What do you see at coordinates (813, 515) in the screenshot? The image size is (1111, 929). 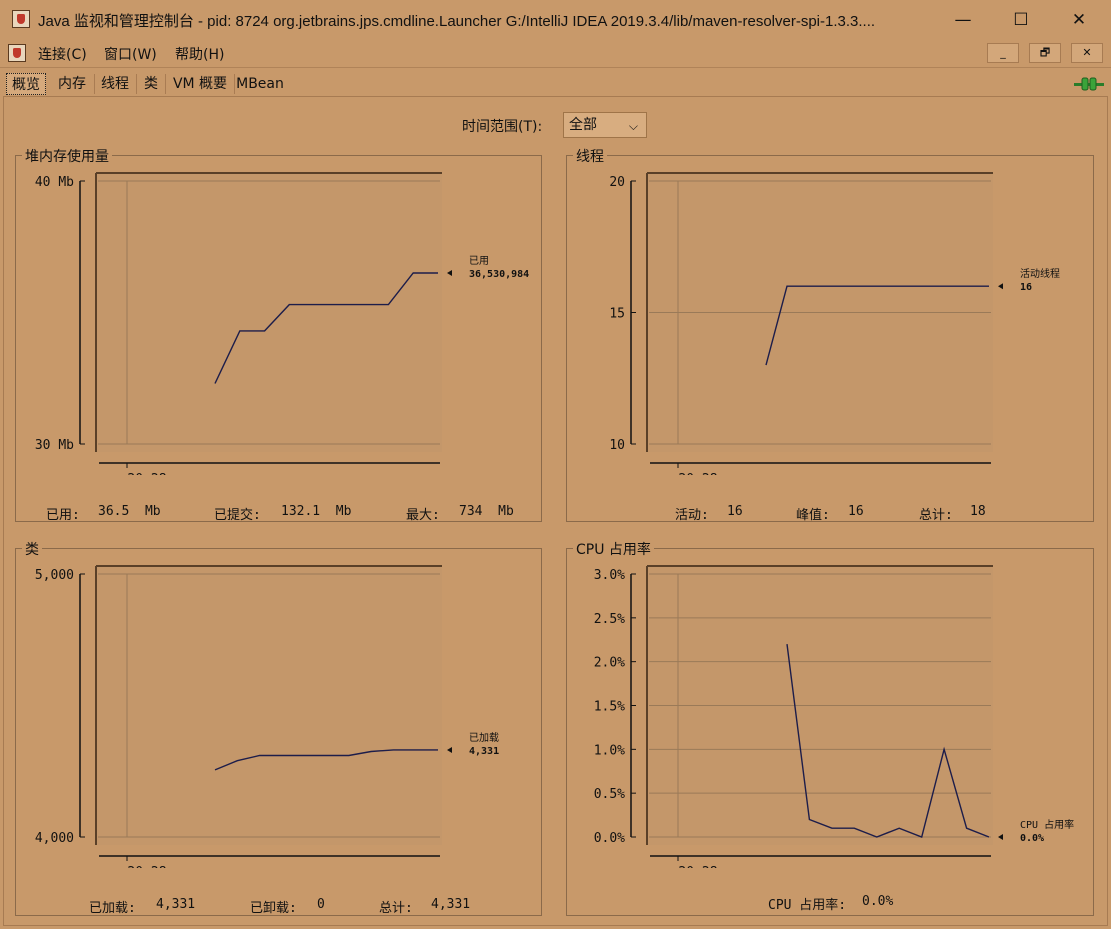 I see `threads-peak-label: 峰值:` at bounding box center [813, 515].